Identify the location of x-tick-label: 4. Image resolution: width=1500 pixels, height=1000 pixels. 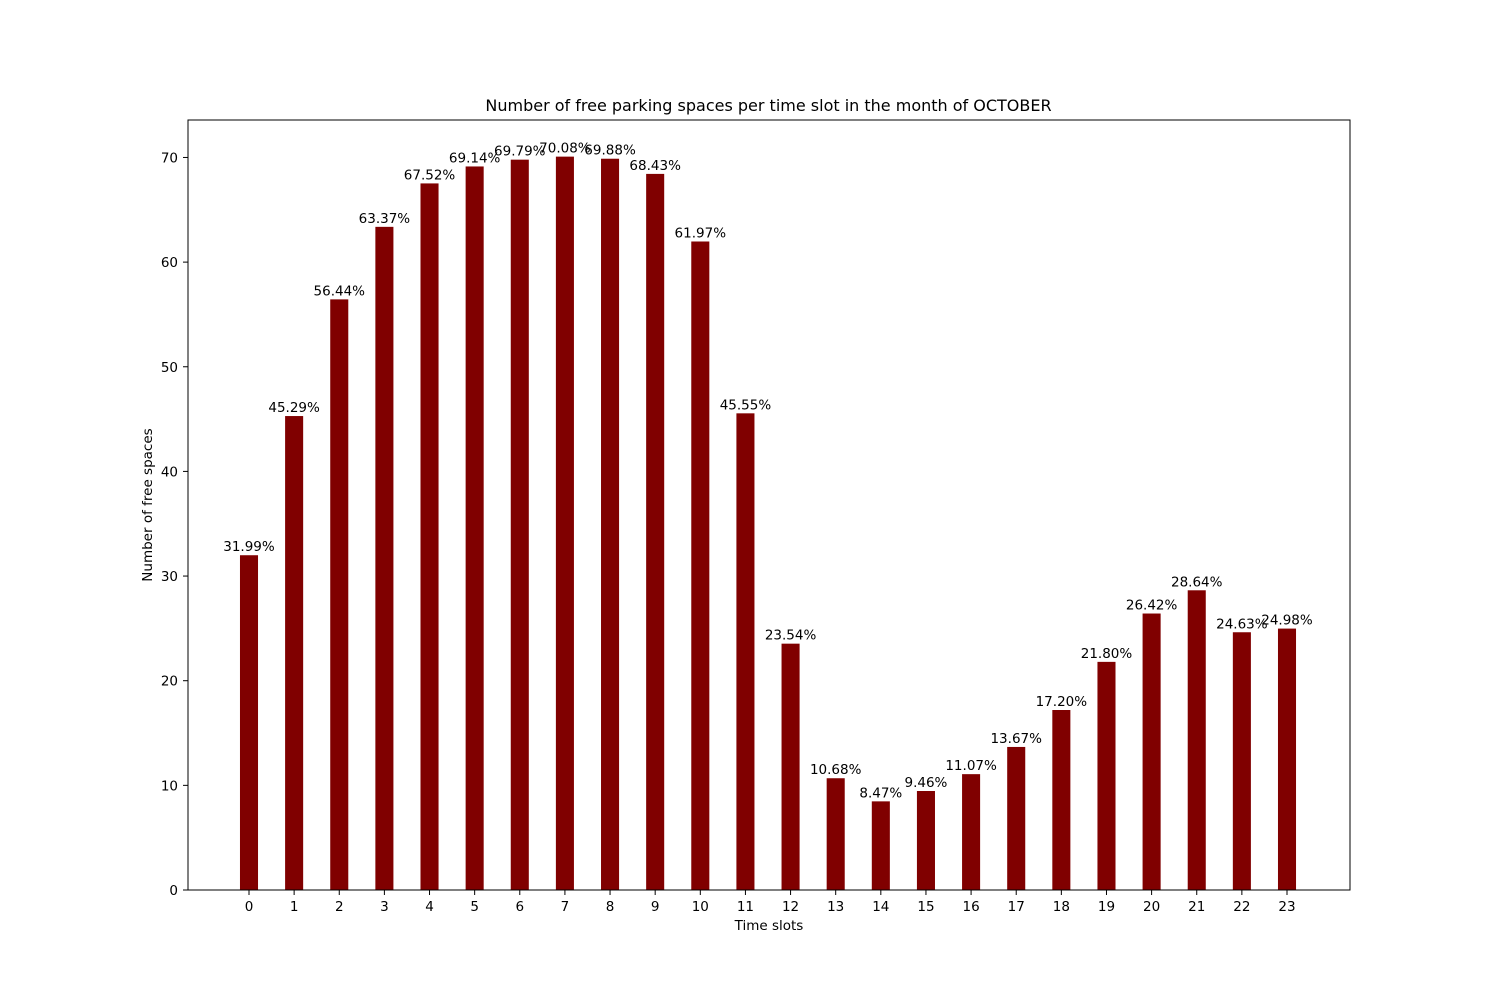
(429, 907).